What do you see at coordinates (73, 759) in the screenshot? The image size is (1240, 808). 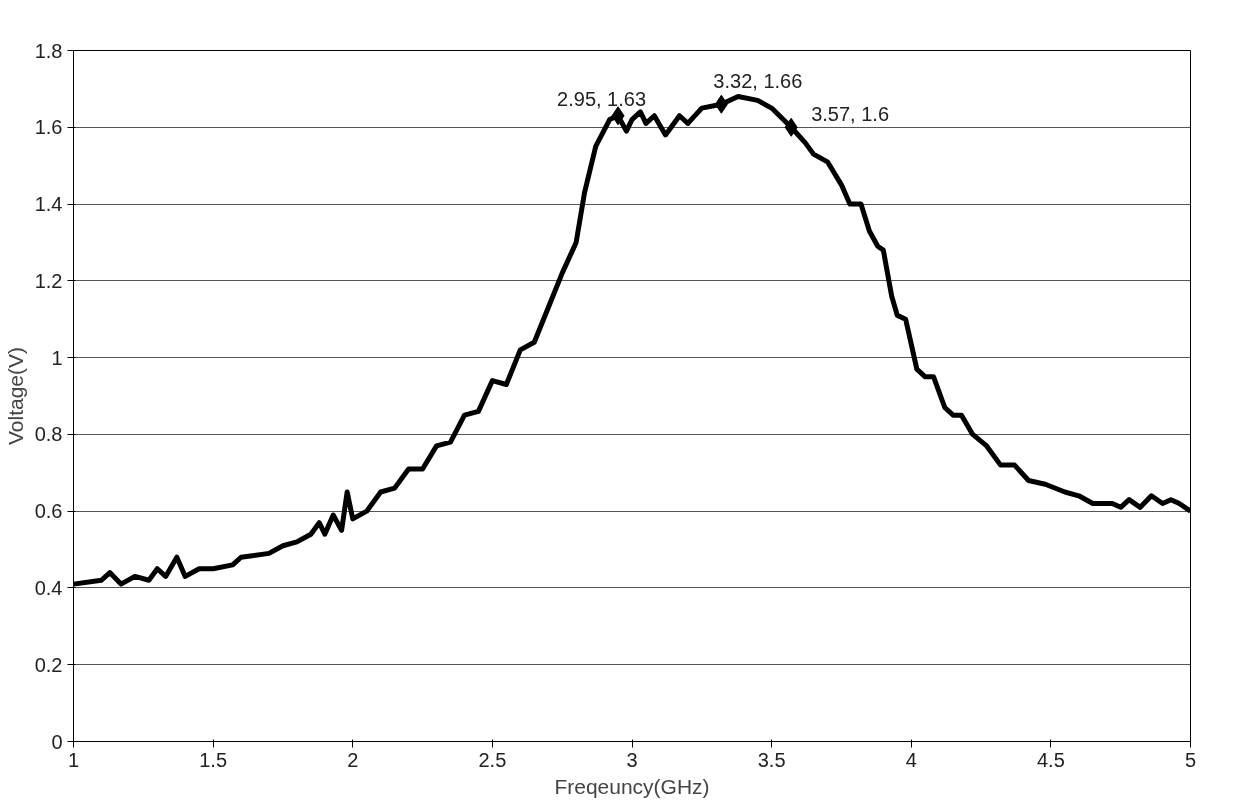 I see `x-tick-label: 1` at bounding box center [73, 759].